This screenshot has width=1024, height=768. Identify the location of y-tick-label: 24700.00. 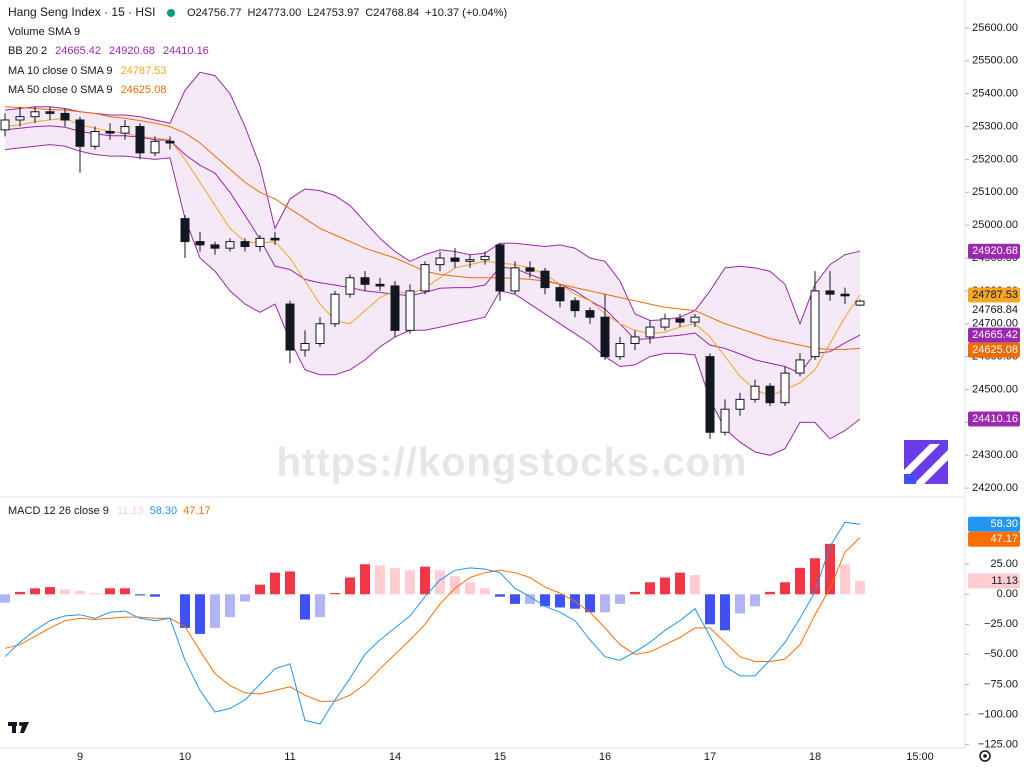
(995, 324).